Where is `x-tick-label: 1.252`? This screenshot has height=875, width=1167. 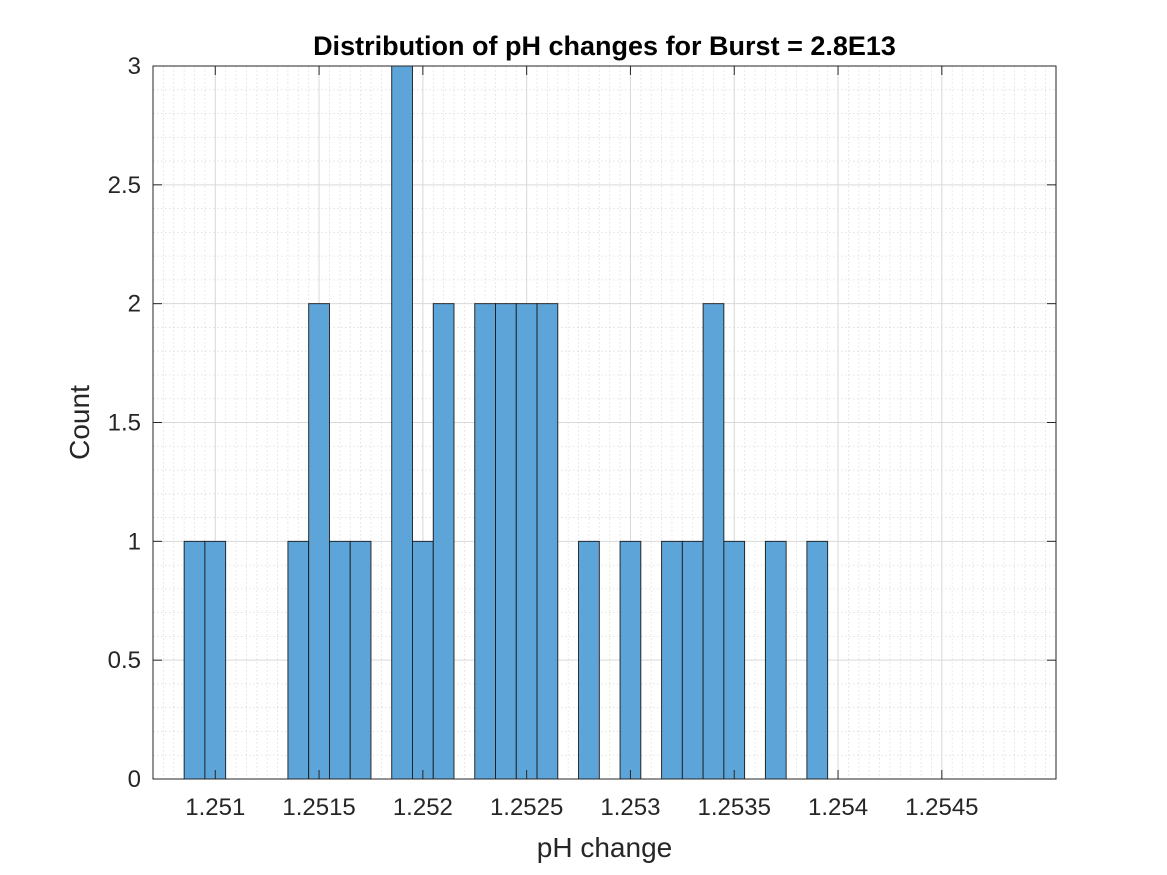
x-tick-label: 1.252 is located at coordinates (423, 807).